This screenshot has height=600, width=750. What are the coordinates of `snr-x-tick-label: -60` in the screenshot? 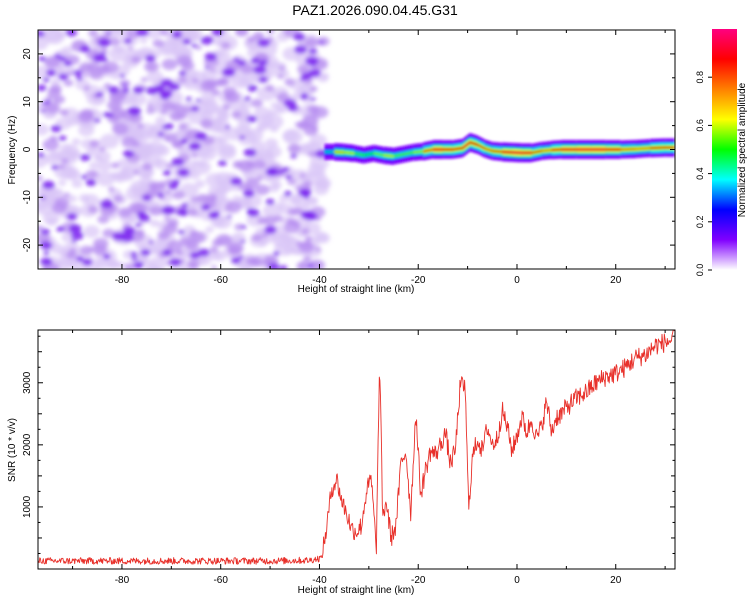 It's located at (220, 580).